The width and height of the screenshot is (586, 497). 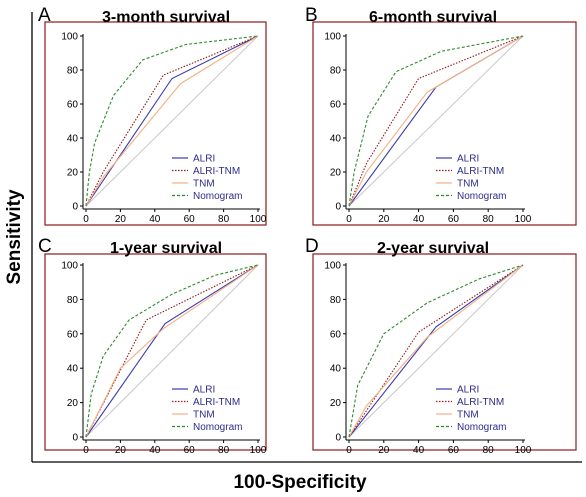 I want to click on figure-ylabel: Sensitivity, so click(x=14, y=236).